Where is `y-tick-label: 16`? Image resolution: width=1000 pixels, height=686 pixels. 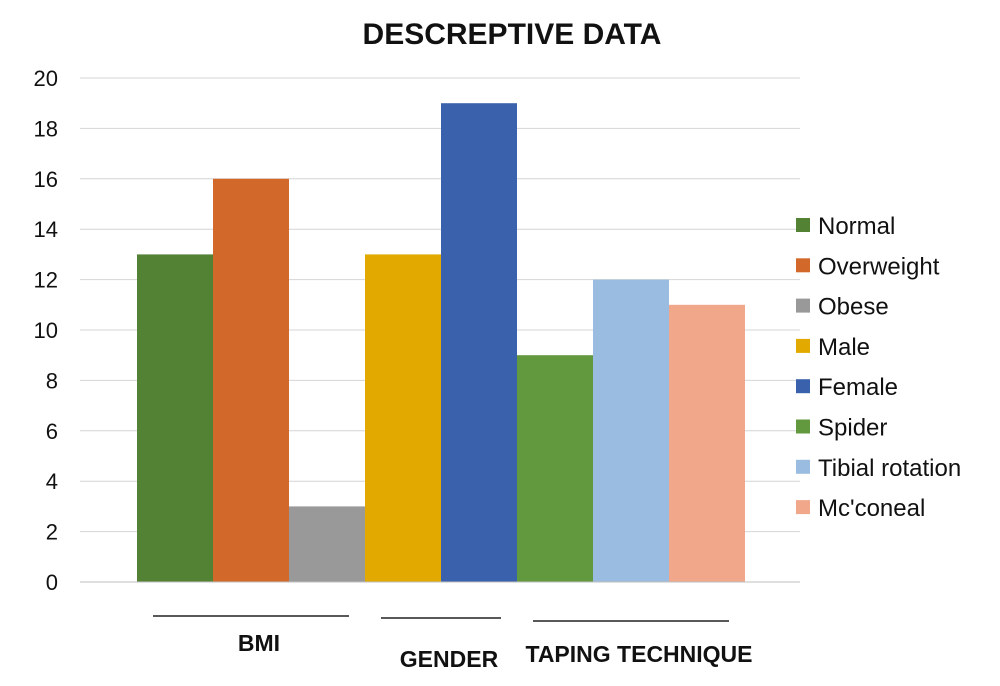 y-tick-label: 16 is located at coordinates (46, 179).